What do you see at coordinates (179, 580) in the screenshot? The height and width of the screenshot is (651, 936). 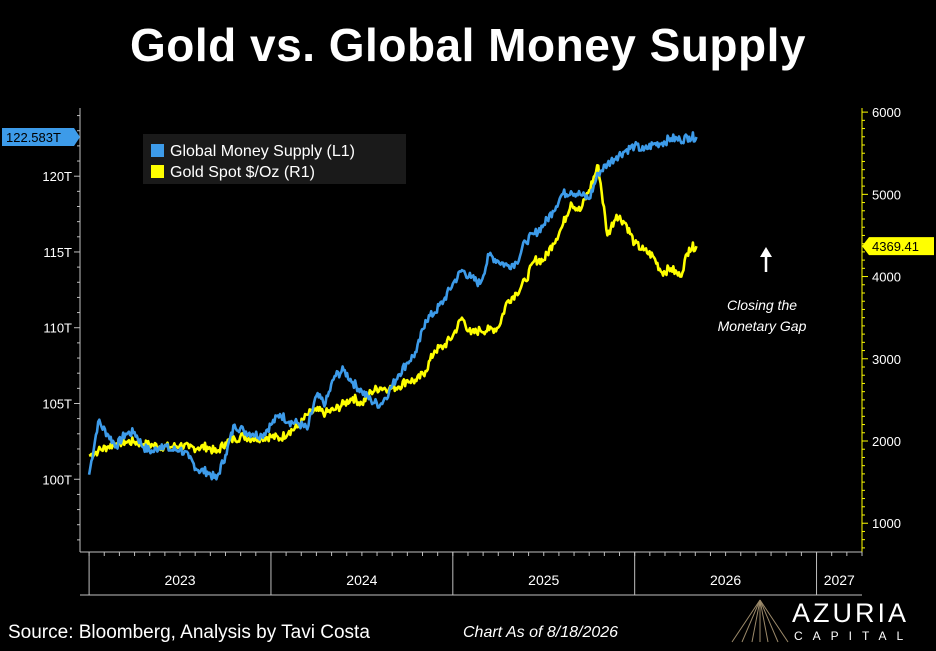 I see `x-axis-tick-label: 2023` at bounding box center [179, 580].